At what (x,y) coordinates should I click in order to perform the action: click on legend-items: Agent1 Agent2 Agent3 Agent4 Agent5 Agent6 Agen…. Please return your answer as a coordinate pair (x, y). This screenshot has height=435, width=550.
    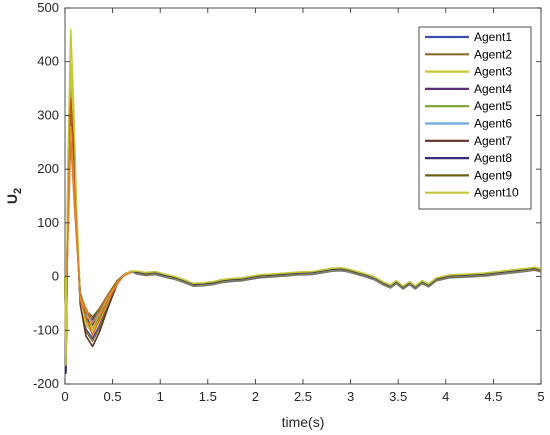
    Looking at the image, I should click on (472, 115).